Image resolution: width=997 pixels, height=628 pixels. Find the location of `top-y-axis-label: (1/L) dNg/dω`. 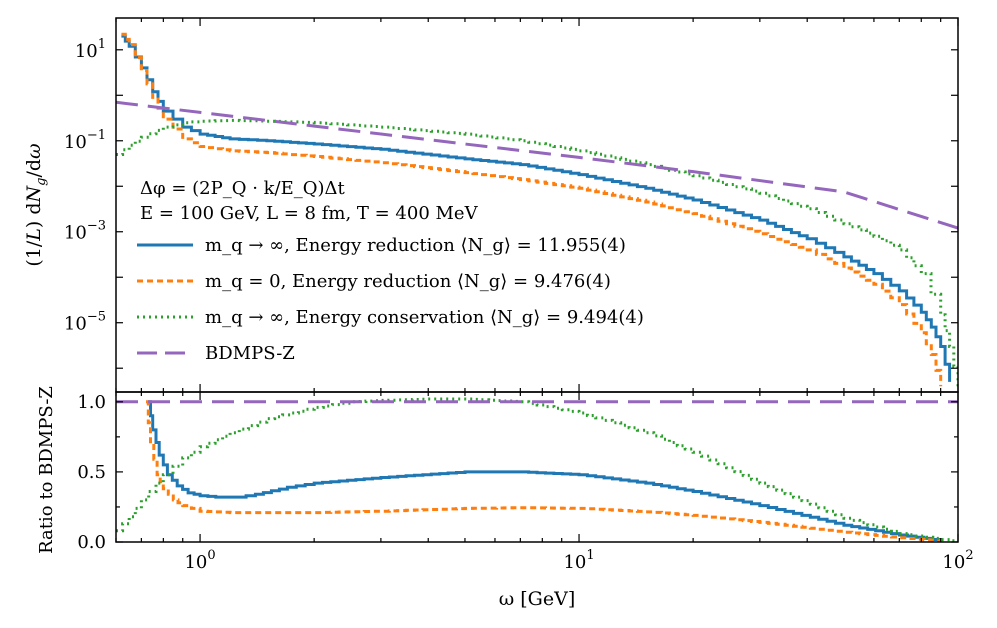

top-y-axis-label: (1/L) dNg/dω is located at coordinates (36, 204).